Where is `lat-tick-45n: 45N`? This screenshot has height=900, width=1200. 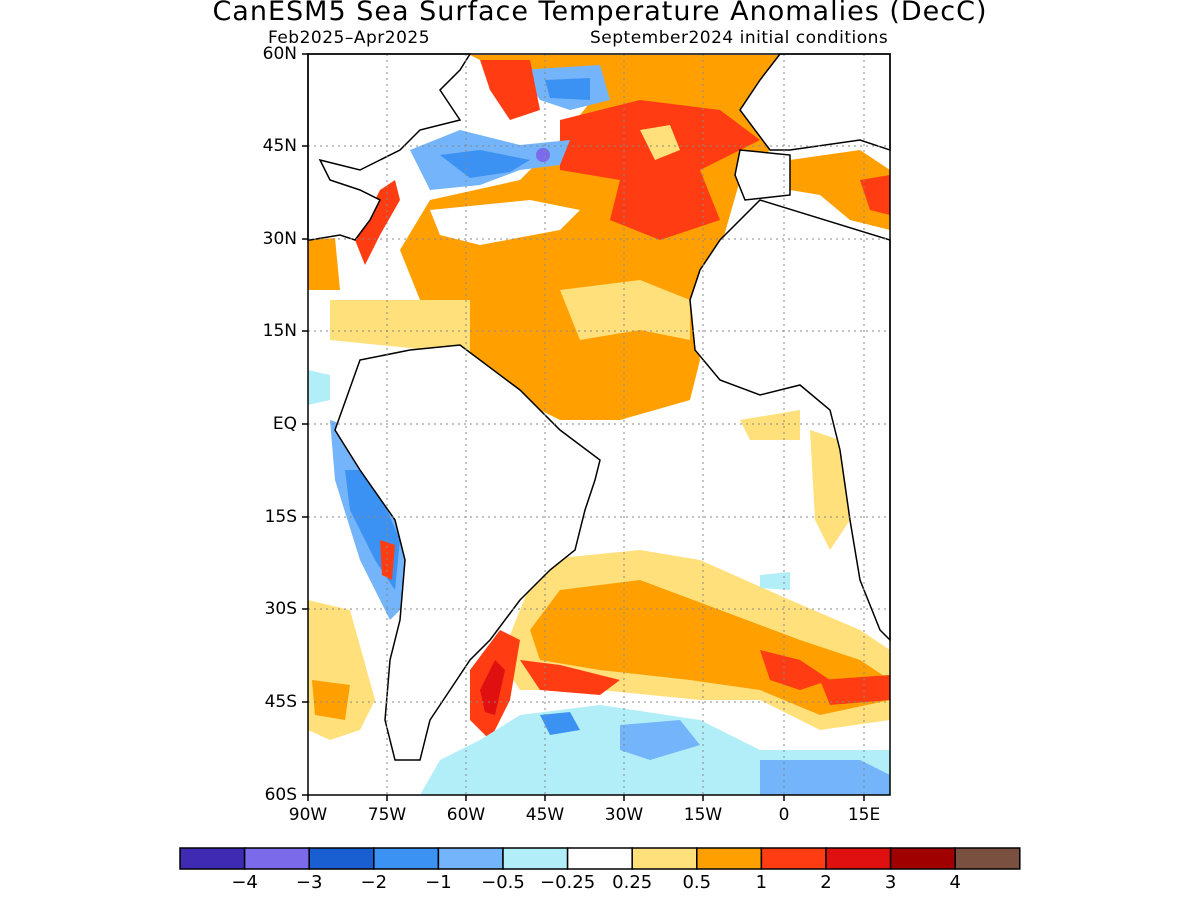 lat-tick-45n: 45N is located at coordinates (279, 146).